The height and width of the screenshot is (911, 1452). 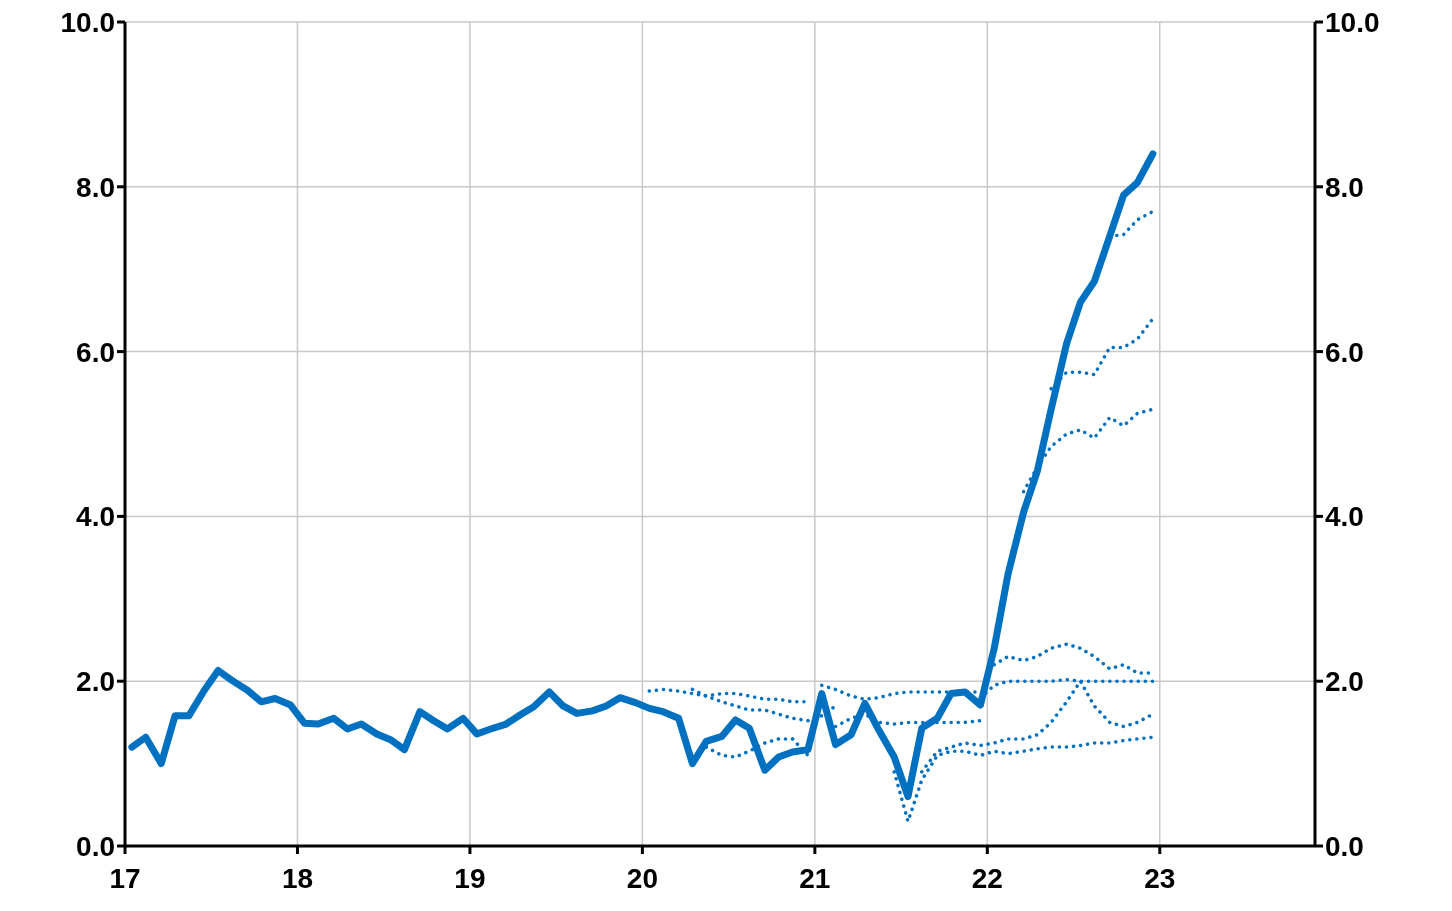 What do you see at coordinates (297, 878) in the screenshot?
I see `x-tick-label: 18` at bounding box center [297, 878].